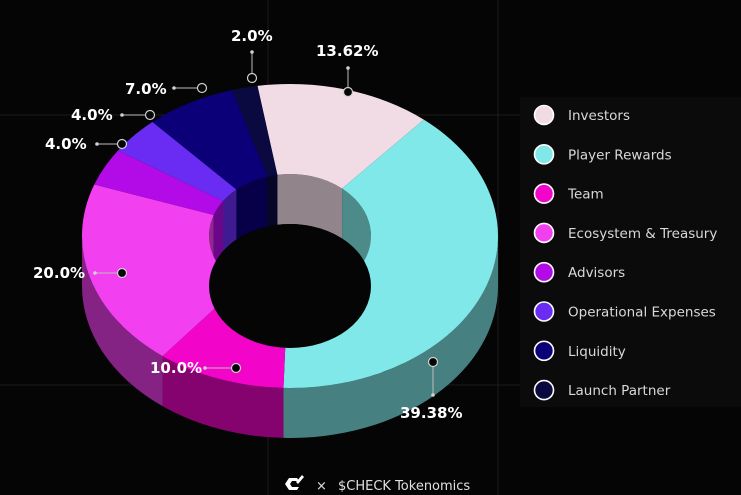  Describe the element at coordinates (599, 116) in the screenshot. I see `legend-label-investors: Investors` at that location.